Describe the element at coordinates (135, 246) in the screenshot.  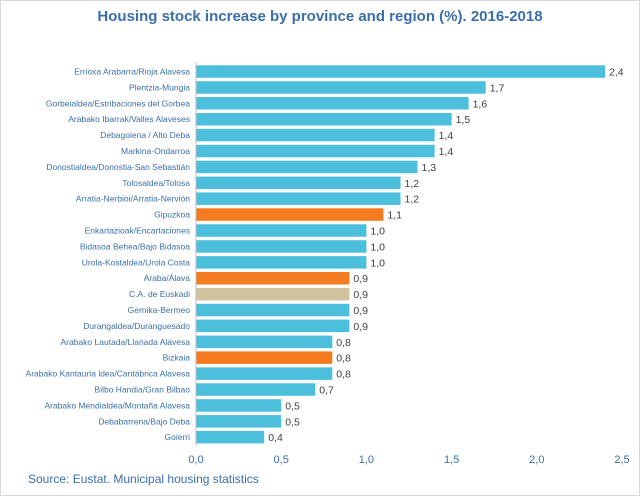
I see `category-label: Bidasoa Behea/Bajo Bidasoa` at that location.